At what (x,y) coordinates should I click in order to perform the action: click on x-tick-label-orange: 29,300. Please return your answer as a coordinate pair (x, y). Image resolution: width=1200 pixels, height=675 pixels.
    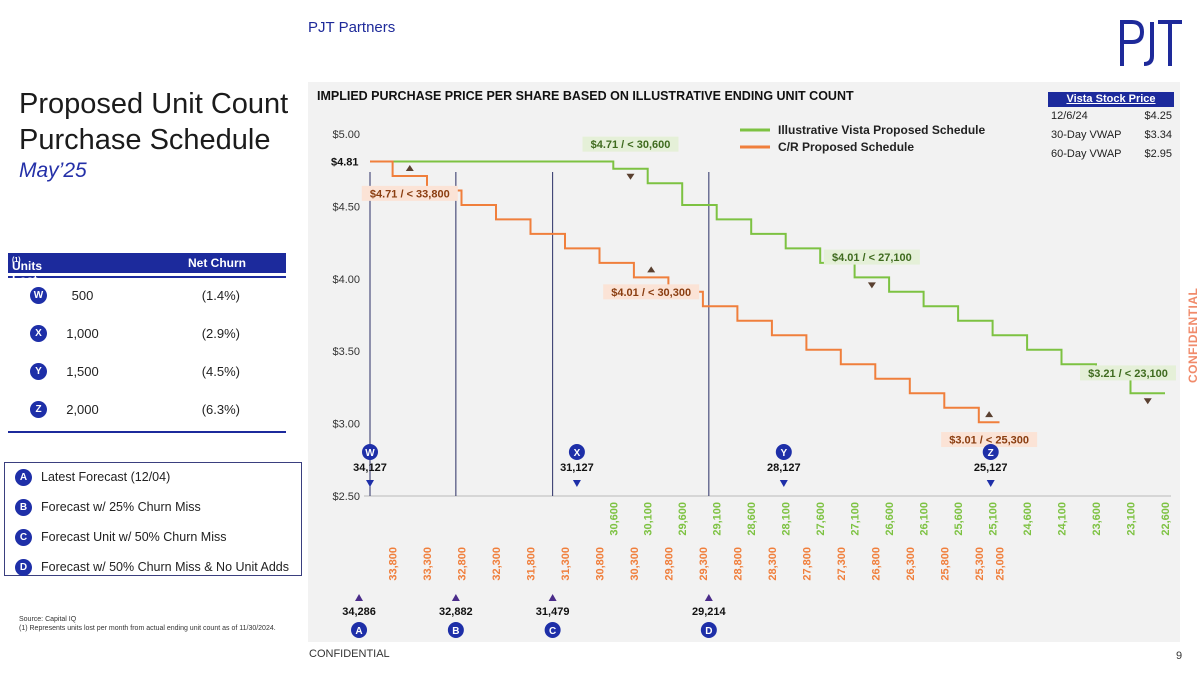
    Looking at the image, I should click on (704, 564).